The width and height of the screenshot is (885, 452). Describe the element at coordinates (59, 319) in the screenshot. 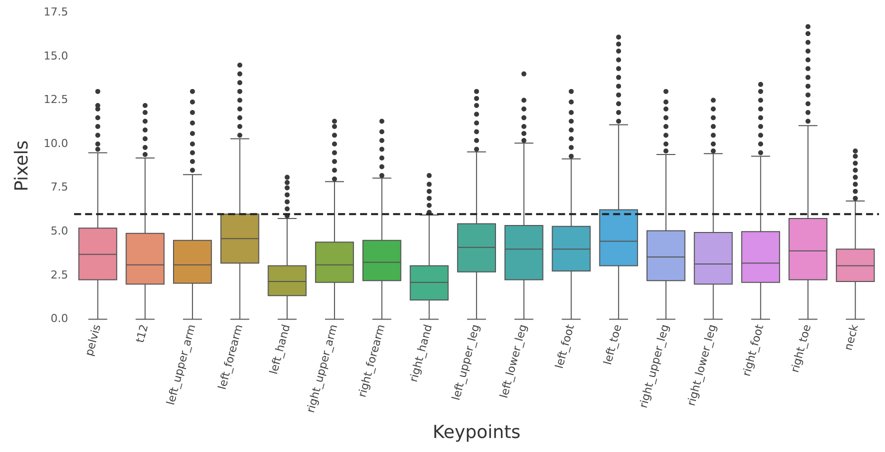

I see `y-tick-label: 0.0` at that location.